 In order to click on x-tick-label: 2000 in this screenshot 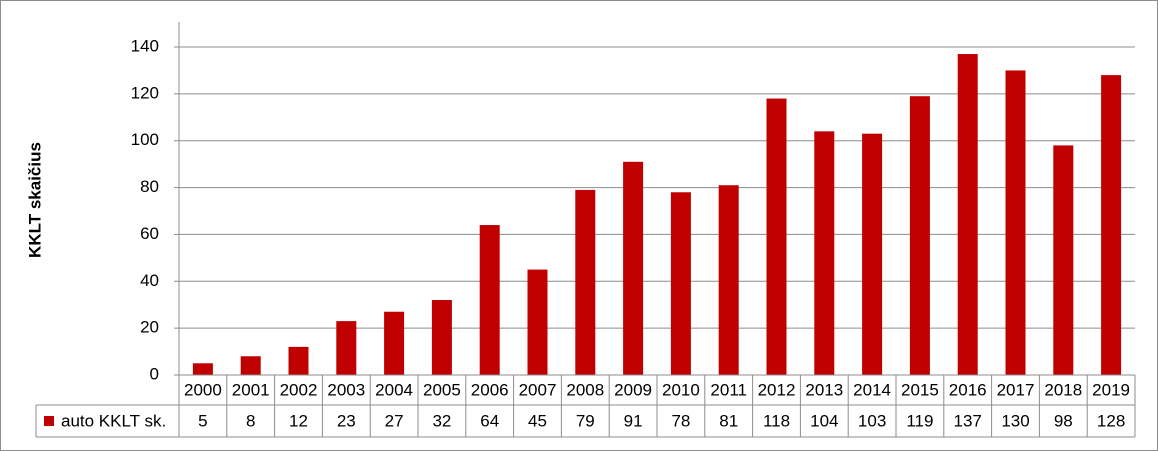, I will do `click(203, 389)`.